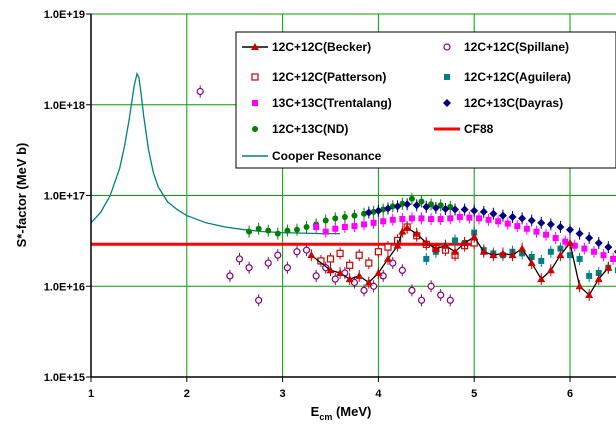  Describe the element at coordinates (306, 47) in the screenshot. I see `legend-item: 12C+12C(Becker)` at that location.